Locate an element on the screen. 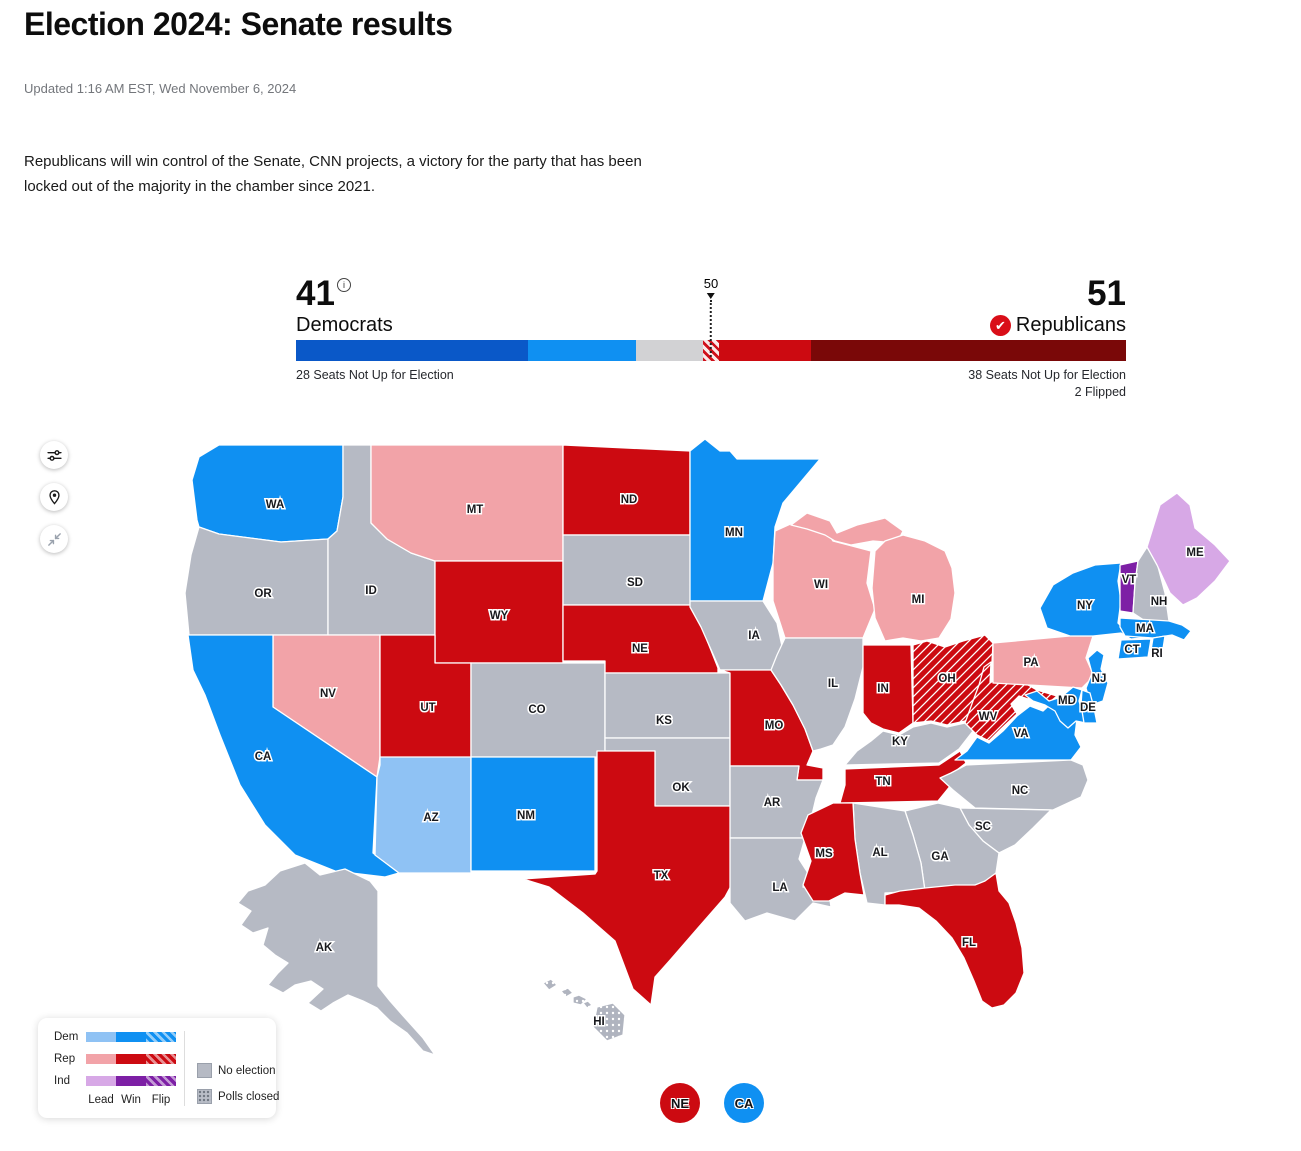  state-MS is located at coordinates (832, 852).